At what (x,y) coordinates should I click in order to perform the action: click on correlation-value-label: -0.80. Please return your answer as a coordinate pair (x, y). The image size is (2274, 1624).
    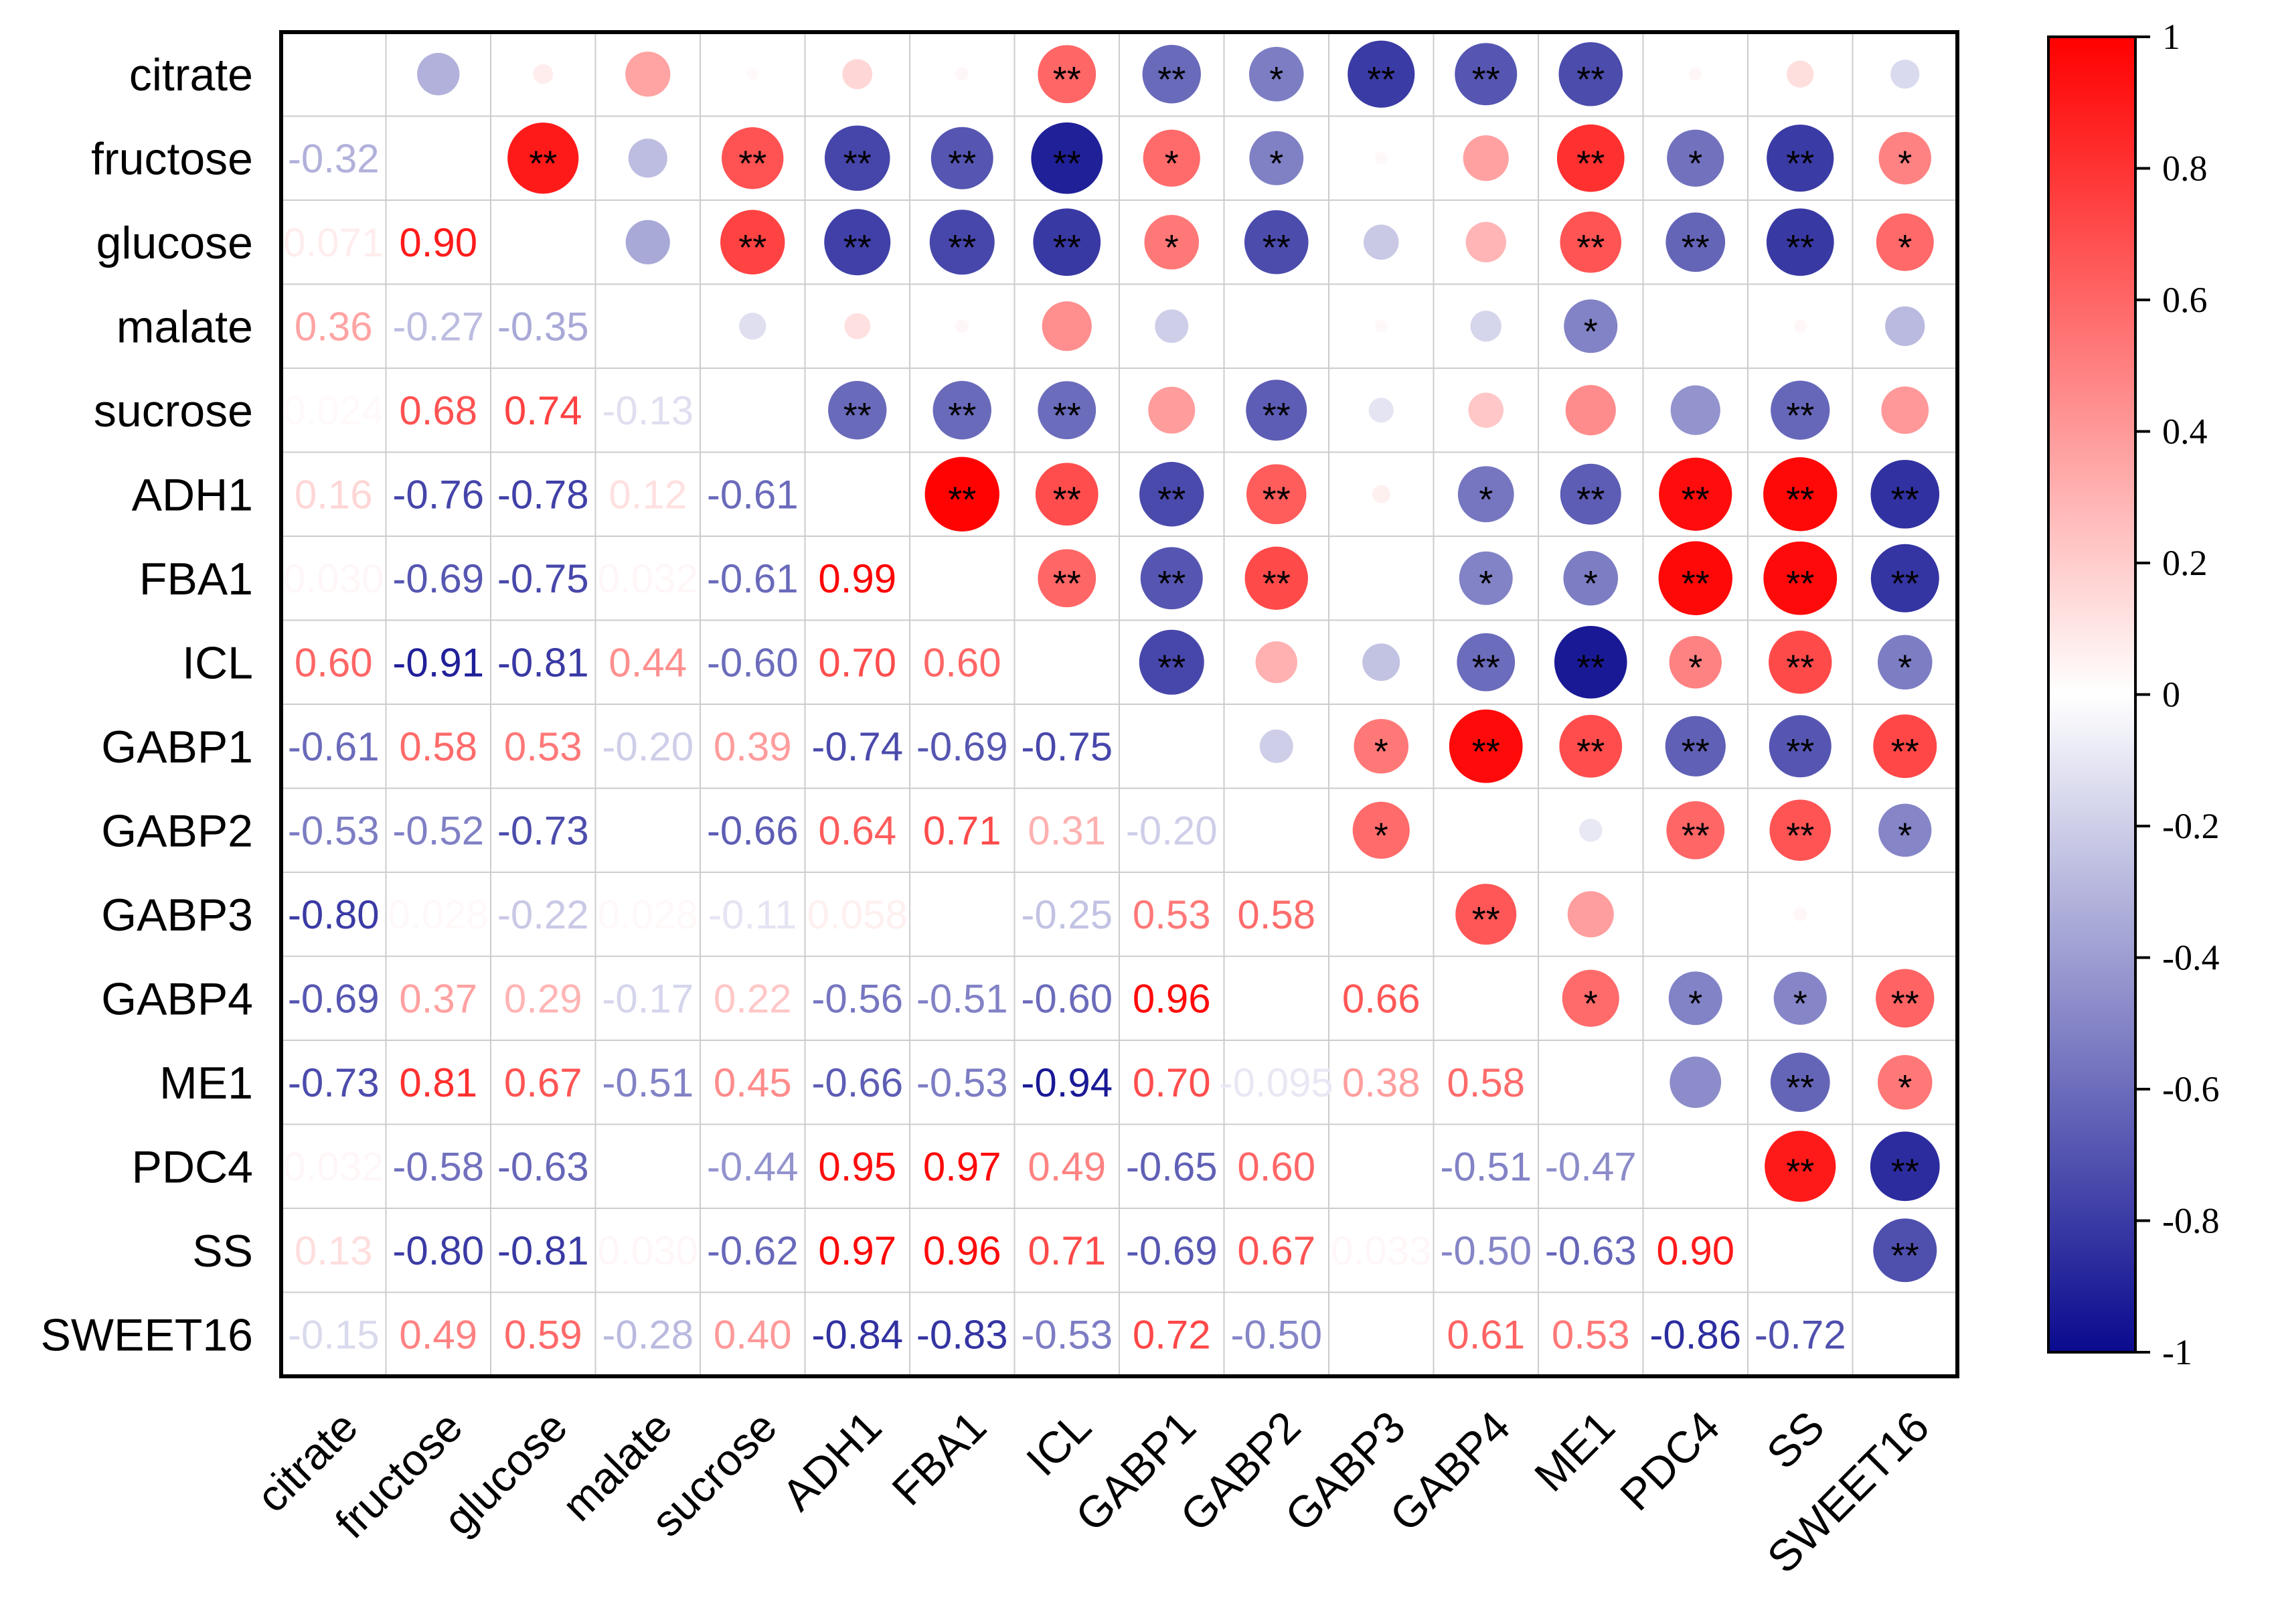
    Looking at the image, I should click on (438, 1251).